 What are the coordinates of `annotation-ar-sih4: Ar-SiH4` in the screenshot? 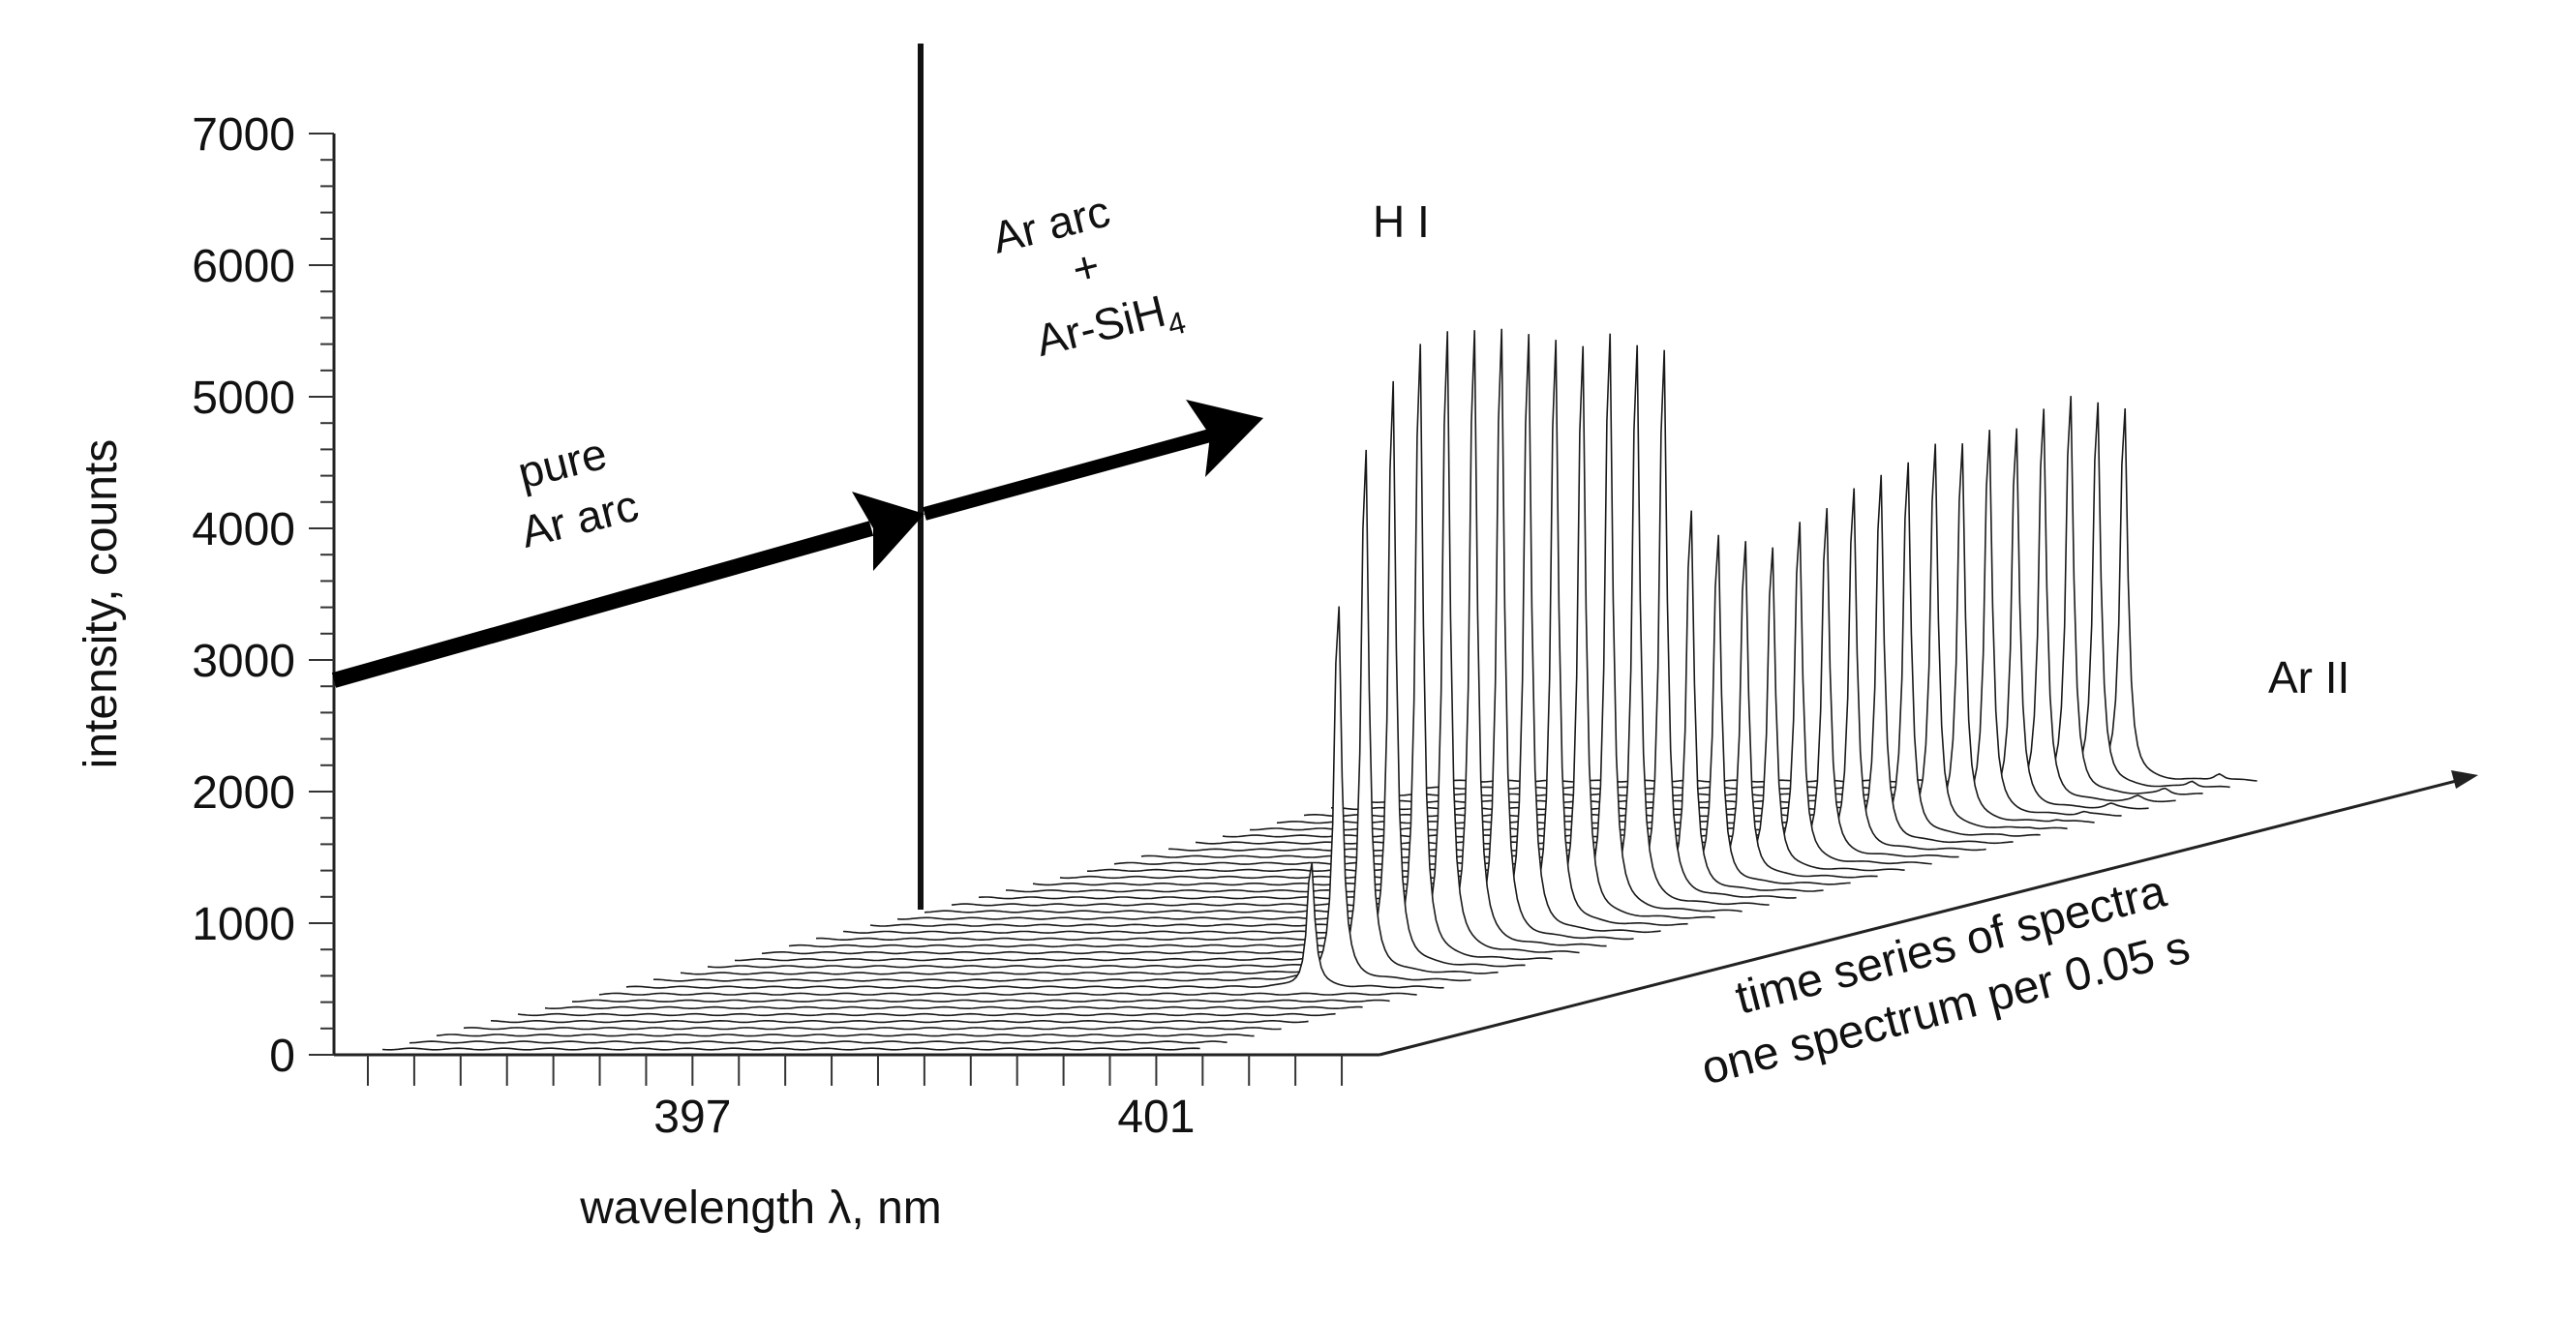 It's located at (1110, 327).